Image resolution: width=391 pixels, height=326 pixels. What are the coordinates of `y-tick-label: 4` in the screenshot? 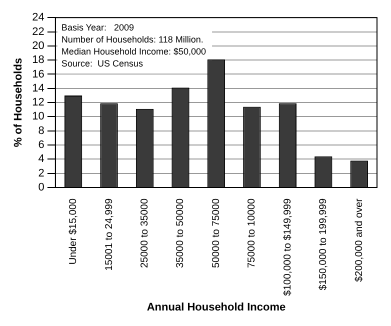 It's located at (41, 159).